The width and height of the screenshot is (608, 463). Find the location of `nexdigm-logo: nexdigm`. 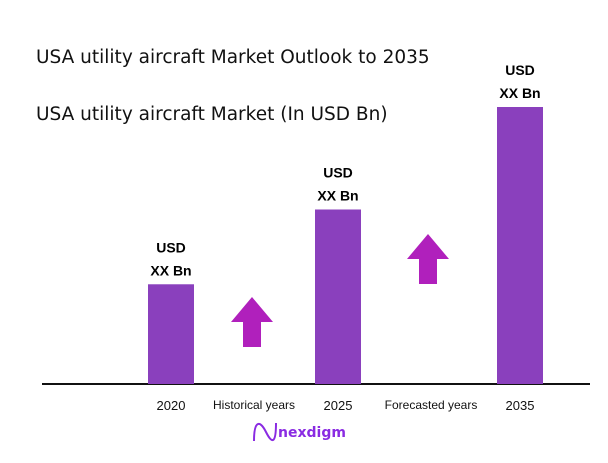

nexdigm-logo: nexdigm is located at coordinates (299, 432).